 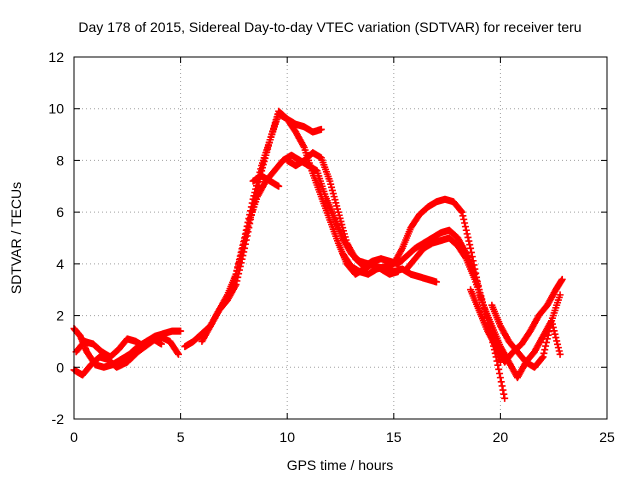 I want to click on series-track-b, so click(x=126, y=355).